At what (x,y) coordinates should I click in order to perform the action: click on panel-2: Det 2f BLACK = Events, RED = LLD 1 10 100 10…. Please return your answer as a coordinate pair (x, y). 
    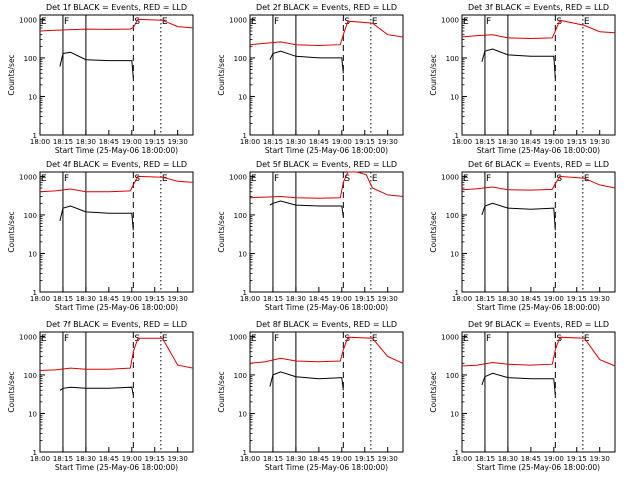
    Looking at the image, I should click on (310, 79).